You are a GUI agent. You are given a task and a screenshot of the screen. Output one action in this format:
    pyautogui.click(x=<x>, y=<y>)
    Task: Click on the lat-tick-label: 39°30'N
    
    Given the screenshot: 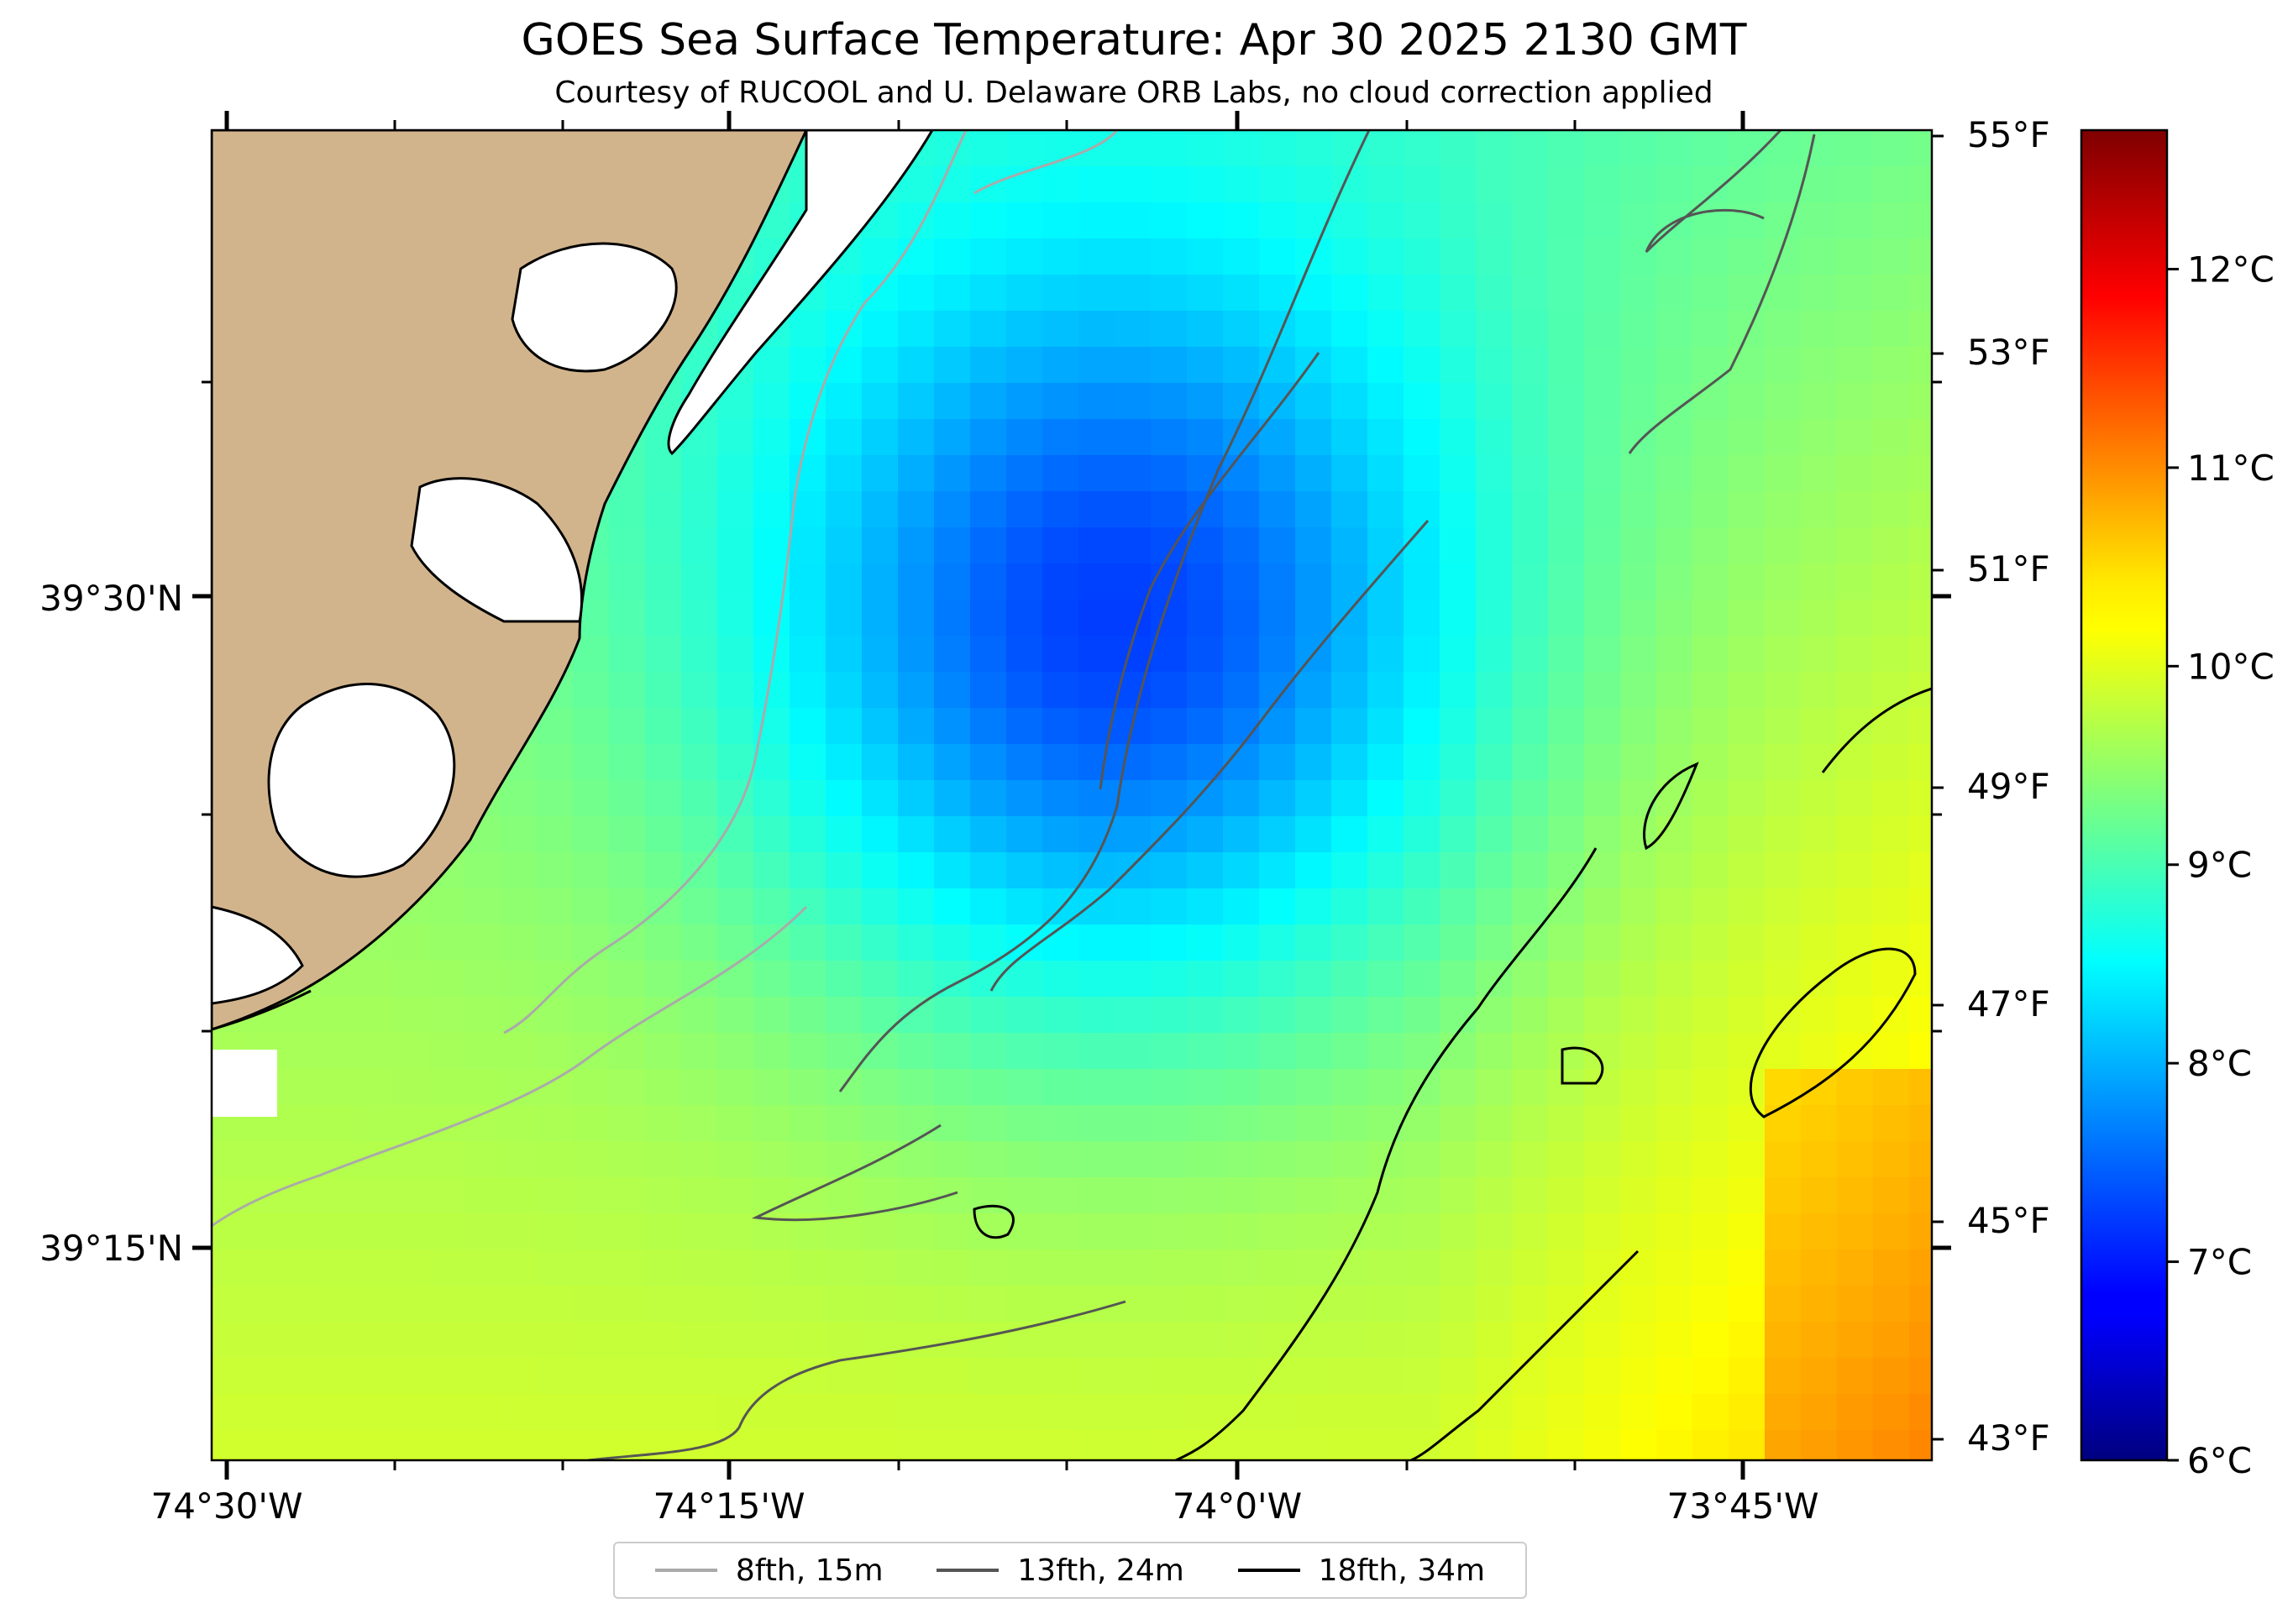 What is the action you would take?
    pyautogui.click(x=111, y=598)
    